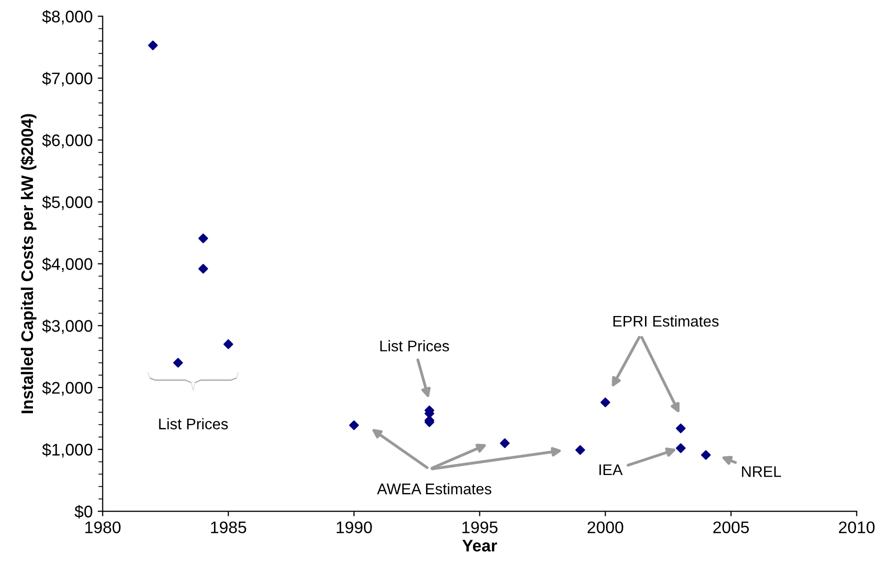  What do you see at coordinates (67, 388) in the screenshot?
I see `y-tick-label: $2,000` at bounding box center [67, 388].